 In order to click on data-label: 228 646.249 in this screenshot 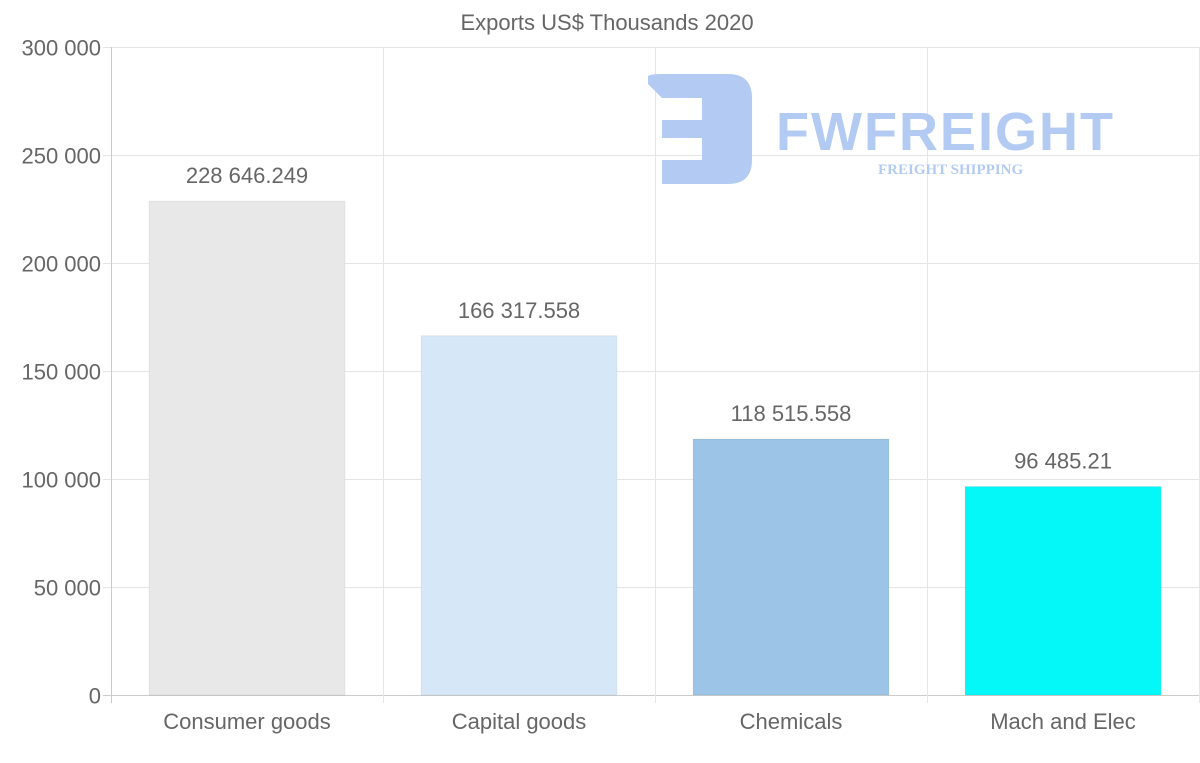, I will do `click(247, 175)`.